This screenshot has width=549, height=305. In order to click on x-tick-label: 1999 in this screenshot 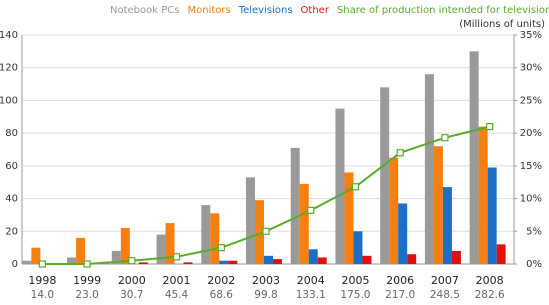, I will do `click(87, 280)`.